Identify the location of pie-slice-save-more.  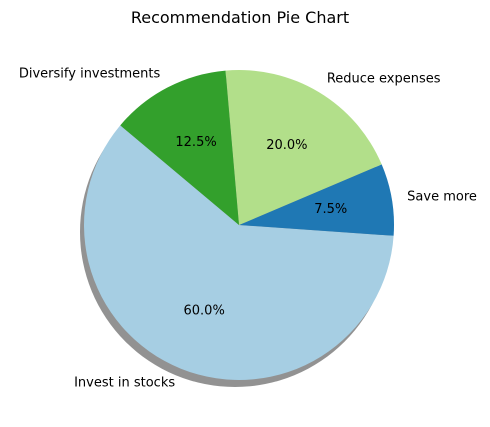
(316, 200).